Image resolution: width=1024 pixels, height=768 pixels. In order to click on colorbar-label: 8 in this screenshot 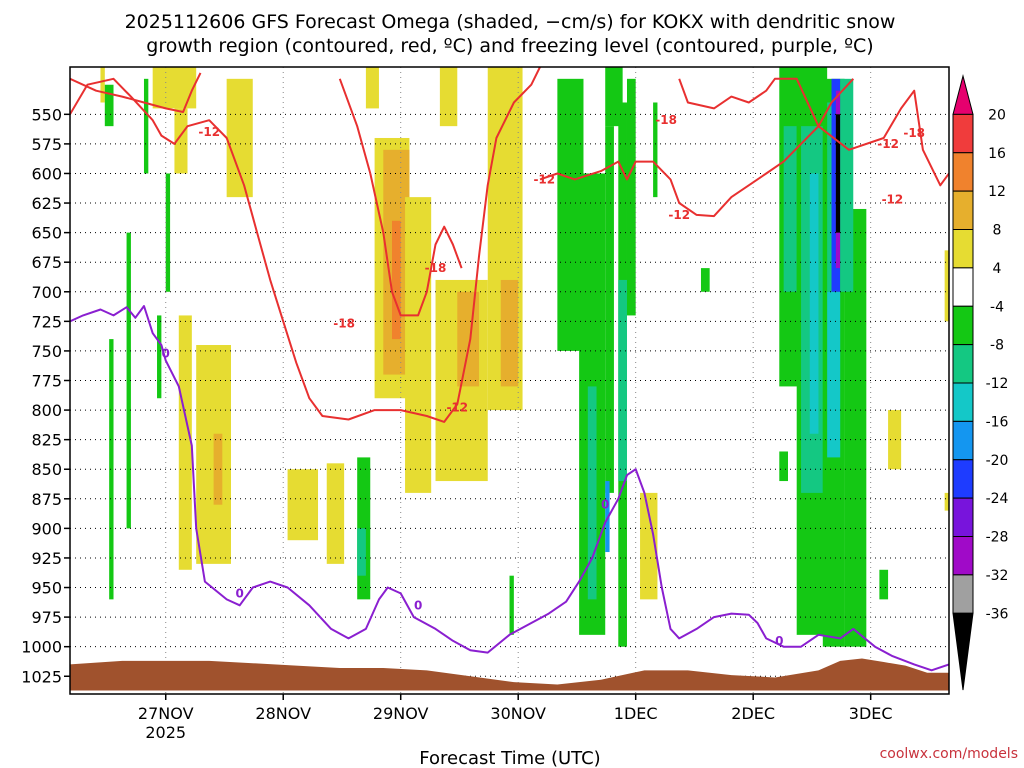, I will do `click(997, 231)`.